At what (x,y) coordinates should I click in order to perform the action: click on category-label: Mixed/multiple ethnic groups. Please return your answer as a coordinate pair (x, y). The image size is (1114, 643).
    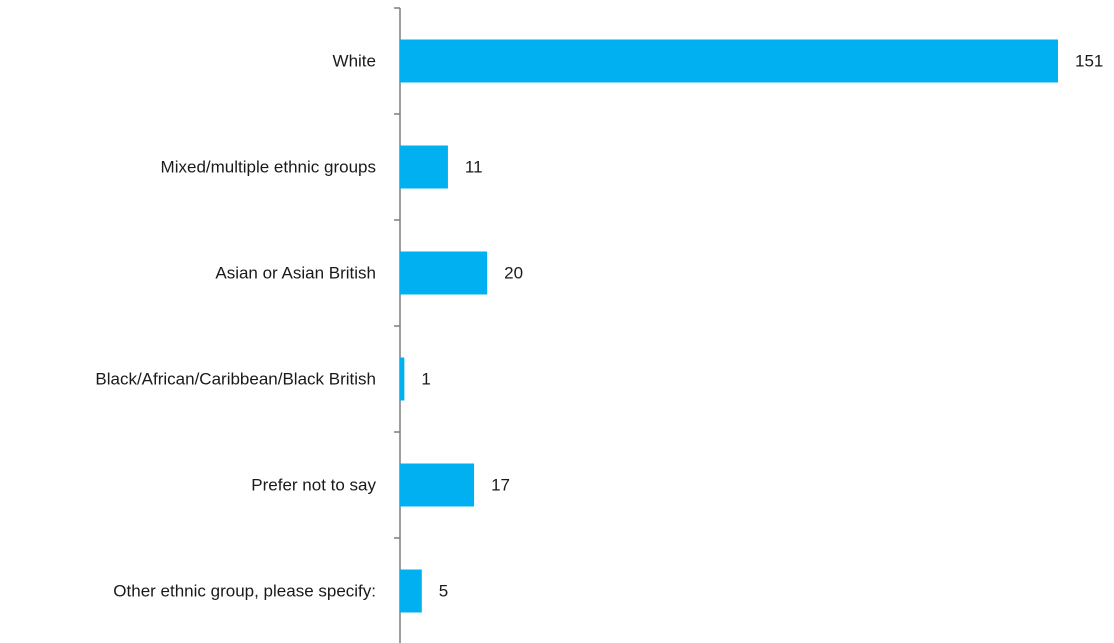
    Looking at the image, I should click on (268, 167).